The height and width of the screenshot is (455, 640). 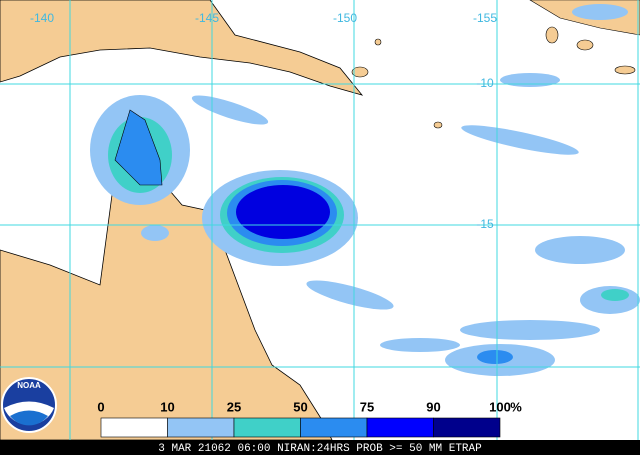 What do you see at coordinates (433, 406) in the screenshot?
I see `legend-label: 90` at bounding box center [433, 406].